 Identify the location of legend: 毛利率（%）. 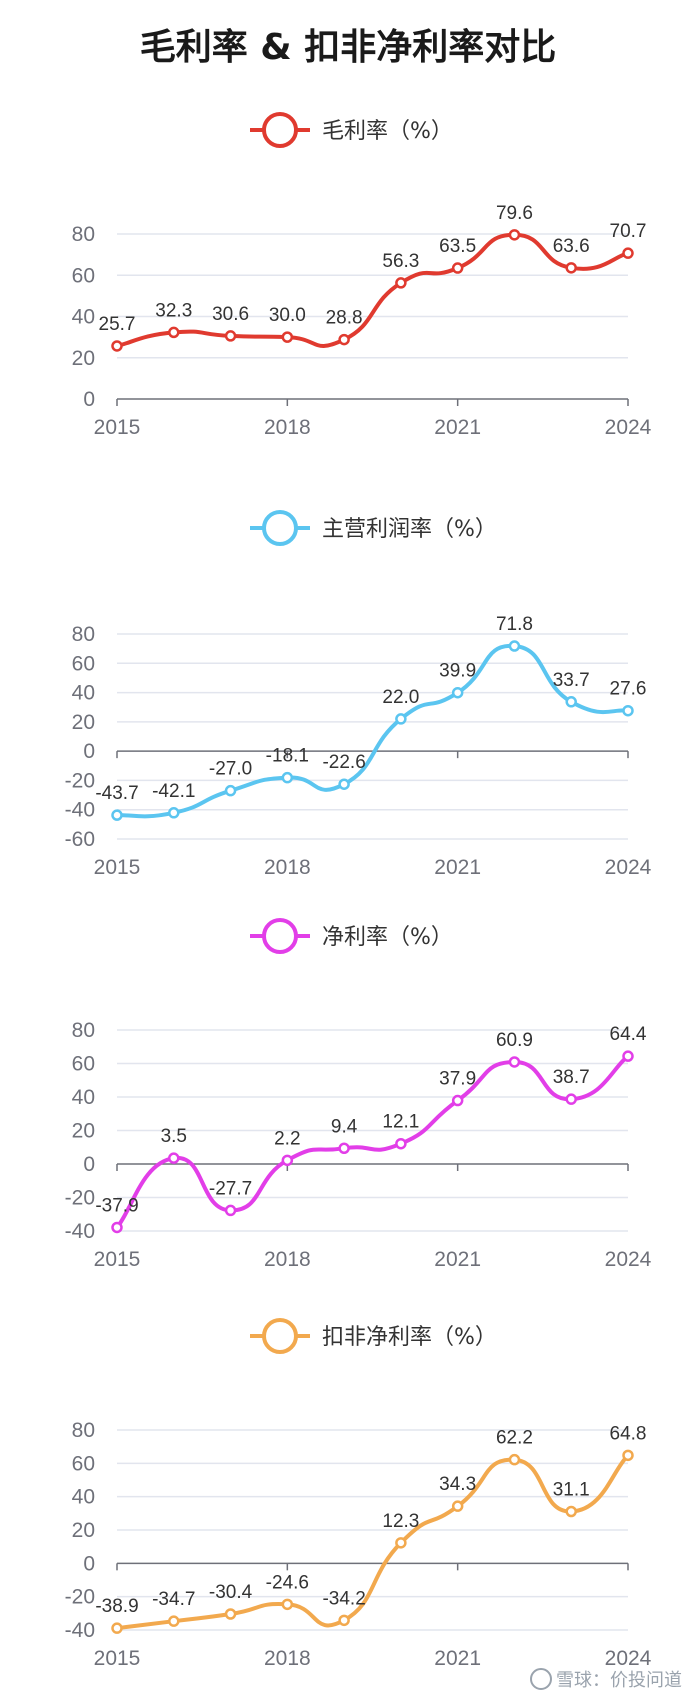
(351, 130).